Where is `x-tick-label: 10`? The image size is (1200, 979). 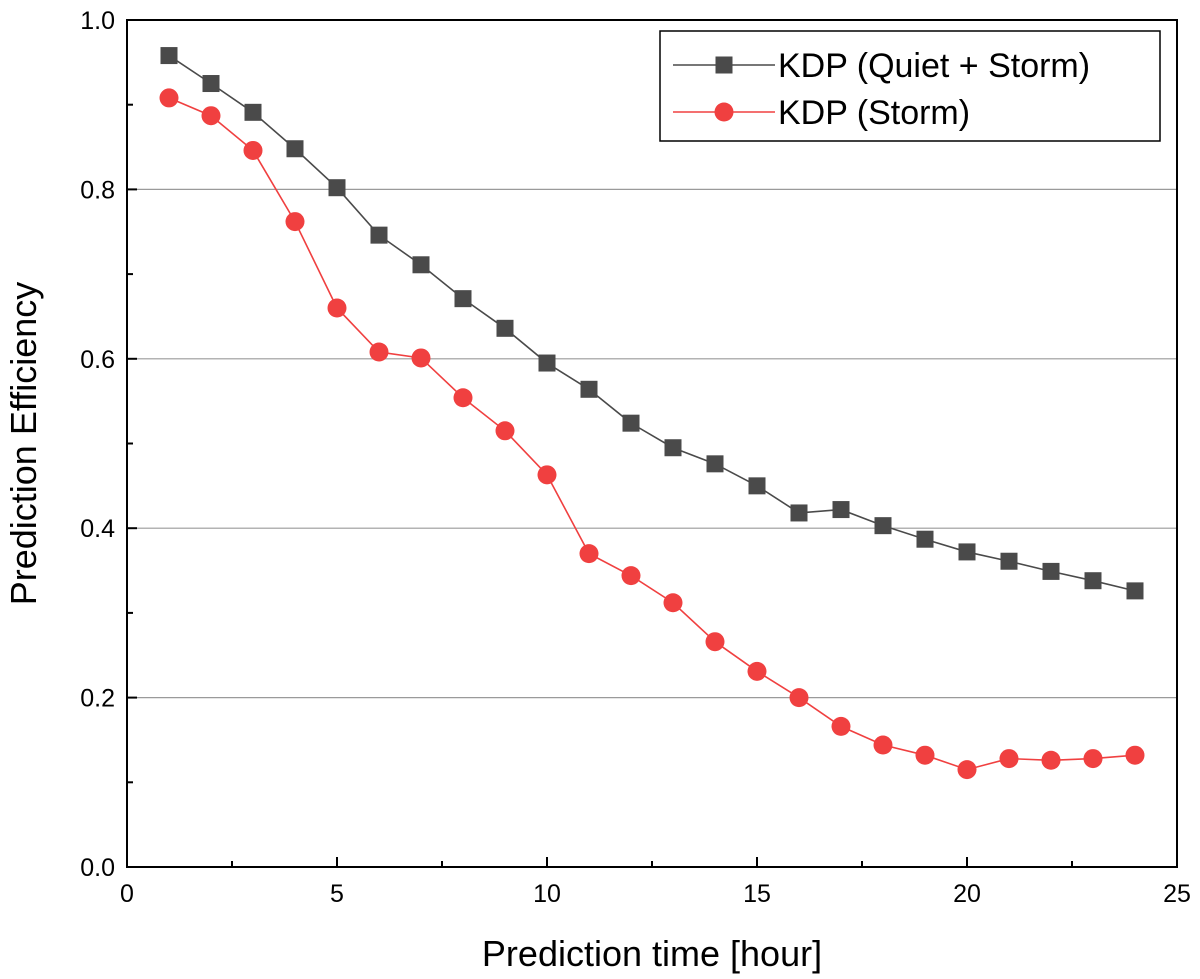
x-tick-label: 10 is located at coordinates (547, 894).